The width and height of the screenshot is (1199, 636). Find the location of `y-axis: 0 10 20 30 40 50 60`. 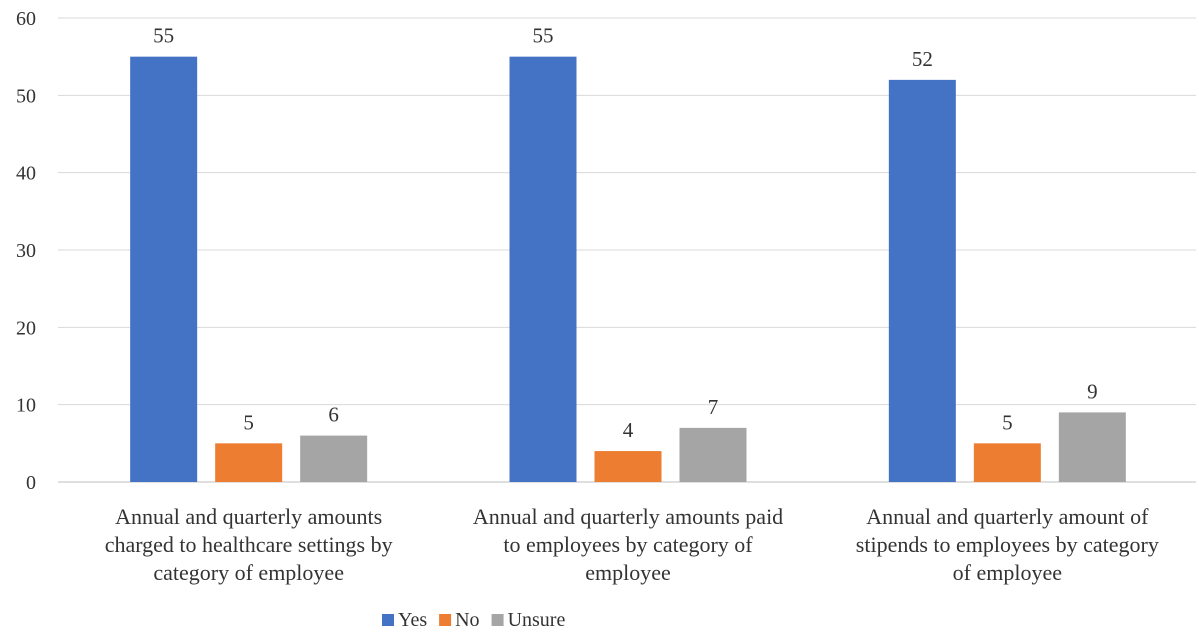

y-axis: 0 10 20 30 40 50 60 is located at coordinates (26, 251).